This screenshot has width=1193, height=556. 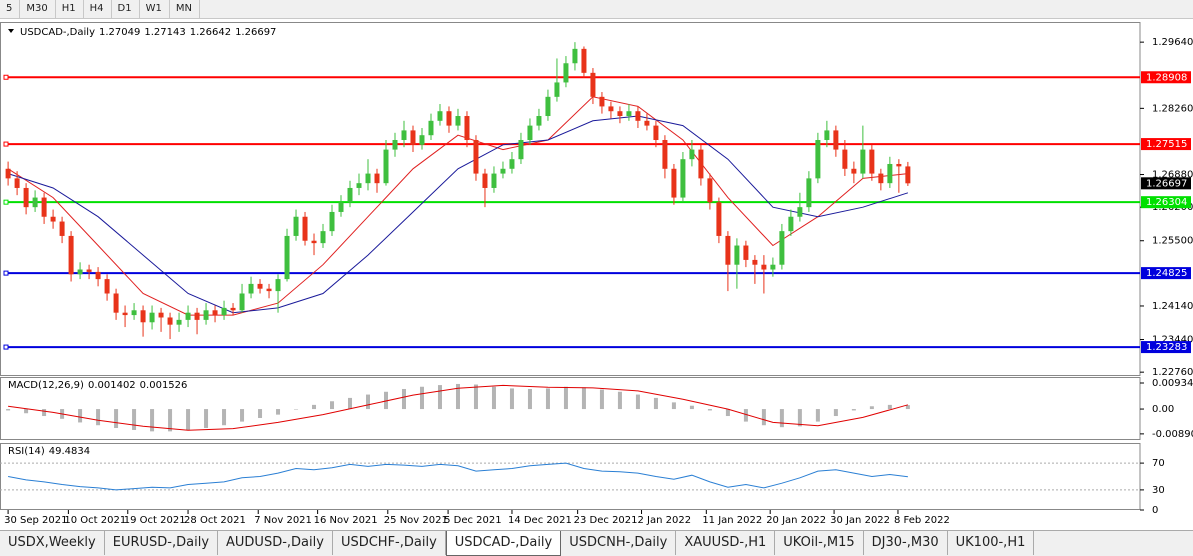 I want to click on x-tick-label: 28 Oct 2021, so click(x=215, y=520).